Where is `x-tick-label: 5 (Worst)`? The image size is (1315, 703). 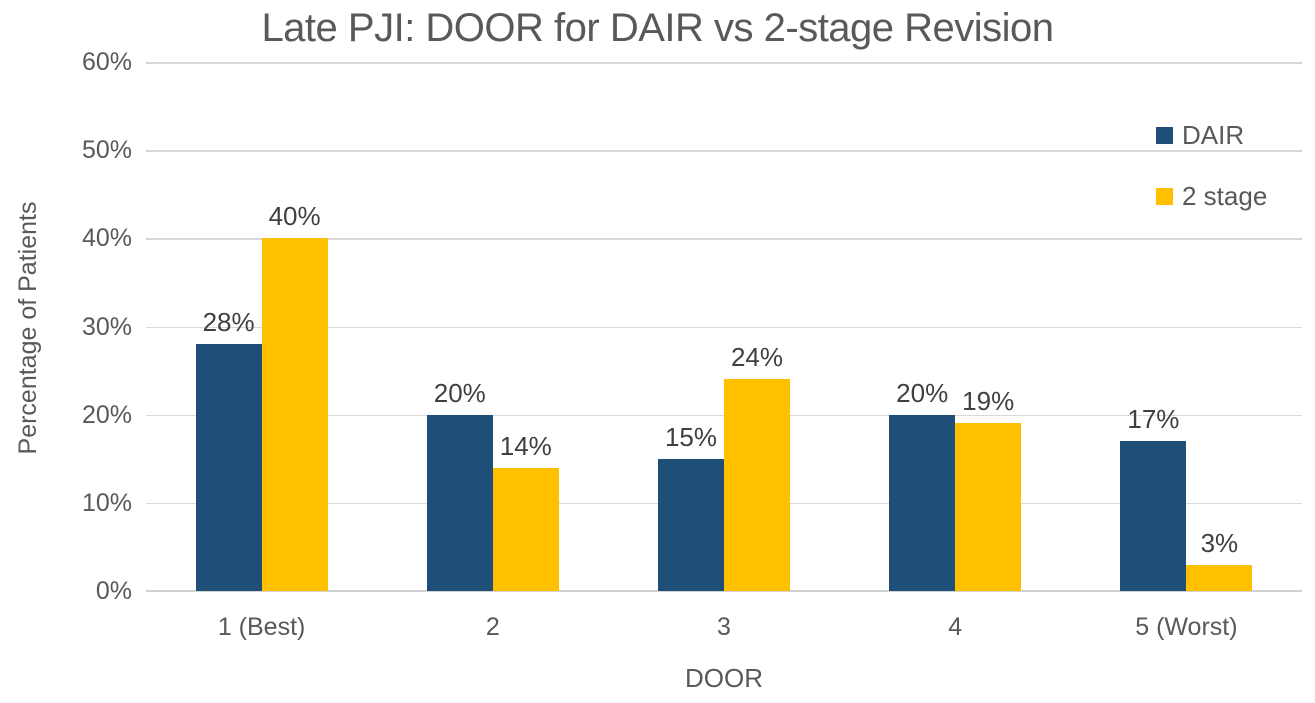 x-tick-label: 5 (Worst) is located at coordinates (1186, 627).